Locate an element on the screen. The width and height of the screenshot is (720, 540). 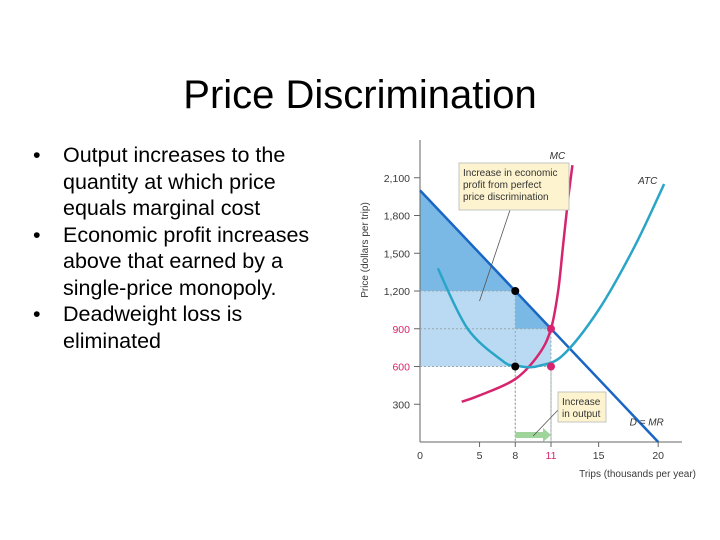
profit-increase-region is located at coordinates (485, 259).